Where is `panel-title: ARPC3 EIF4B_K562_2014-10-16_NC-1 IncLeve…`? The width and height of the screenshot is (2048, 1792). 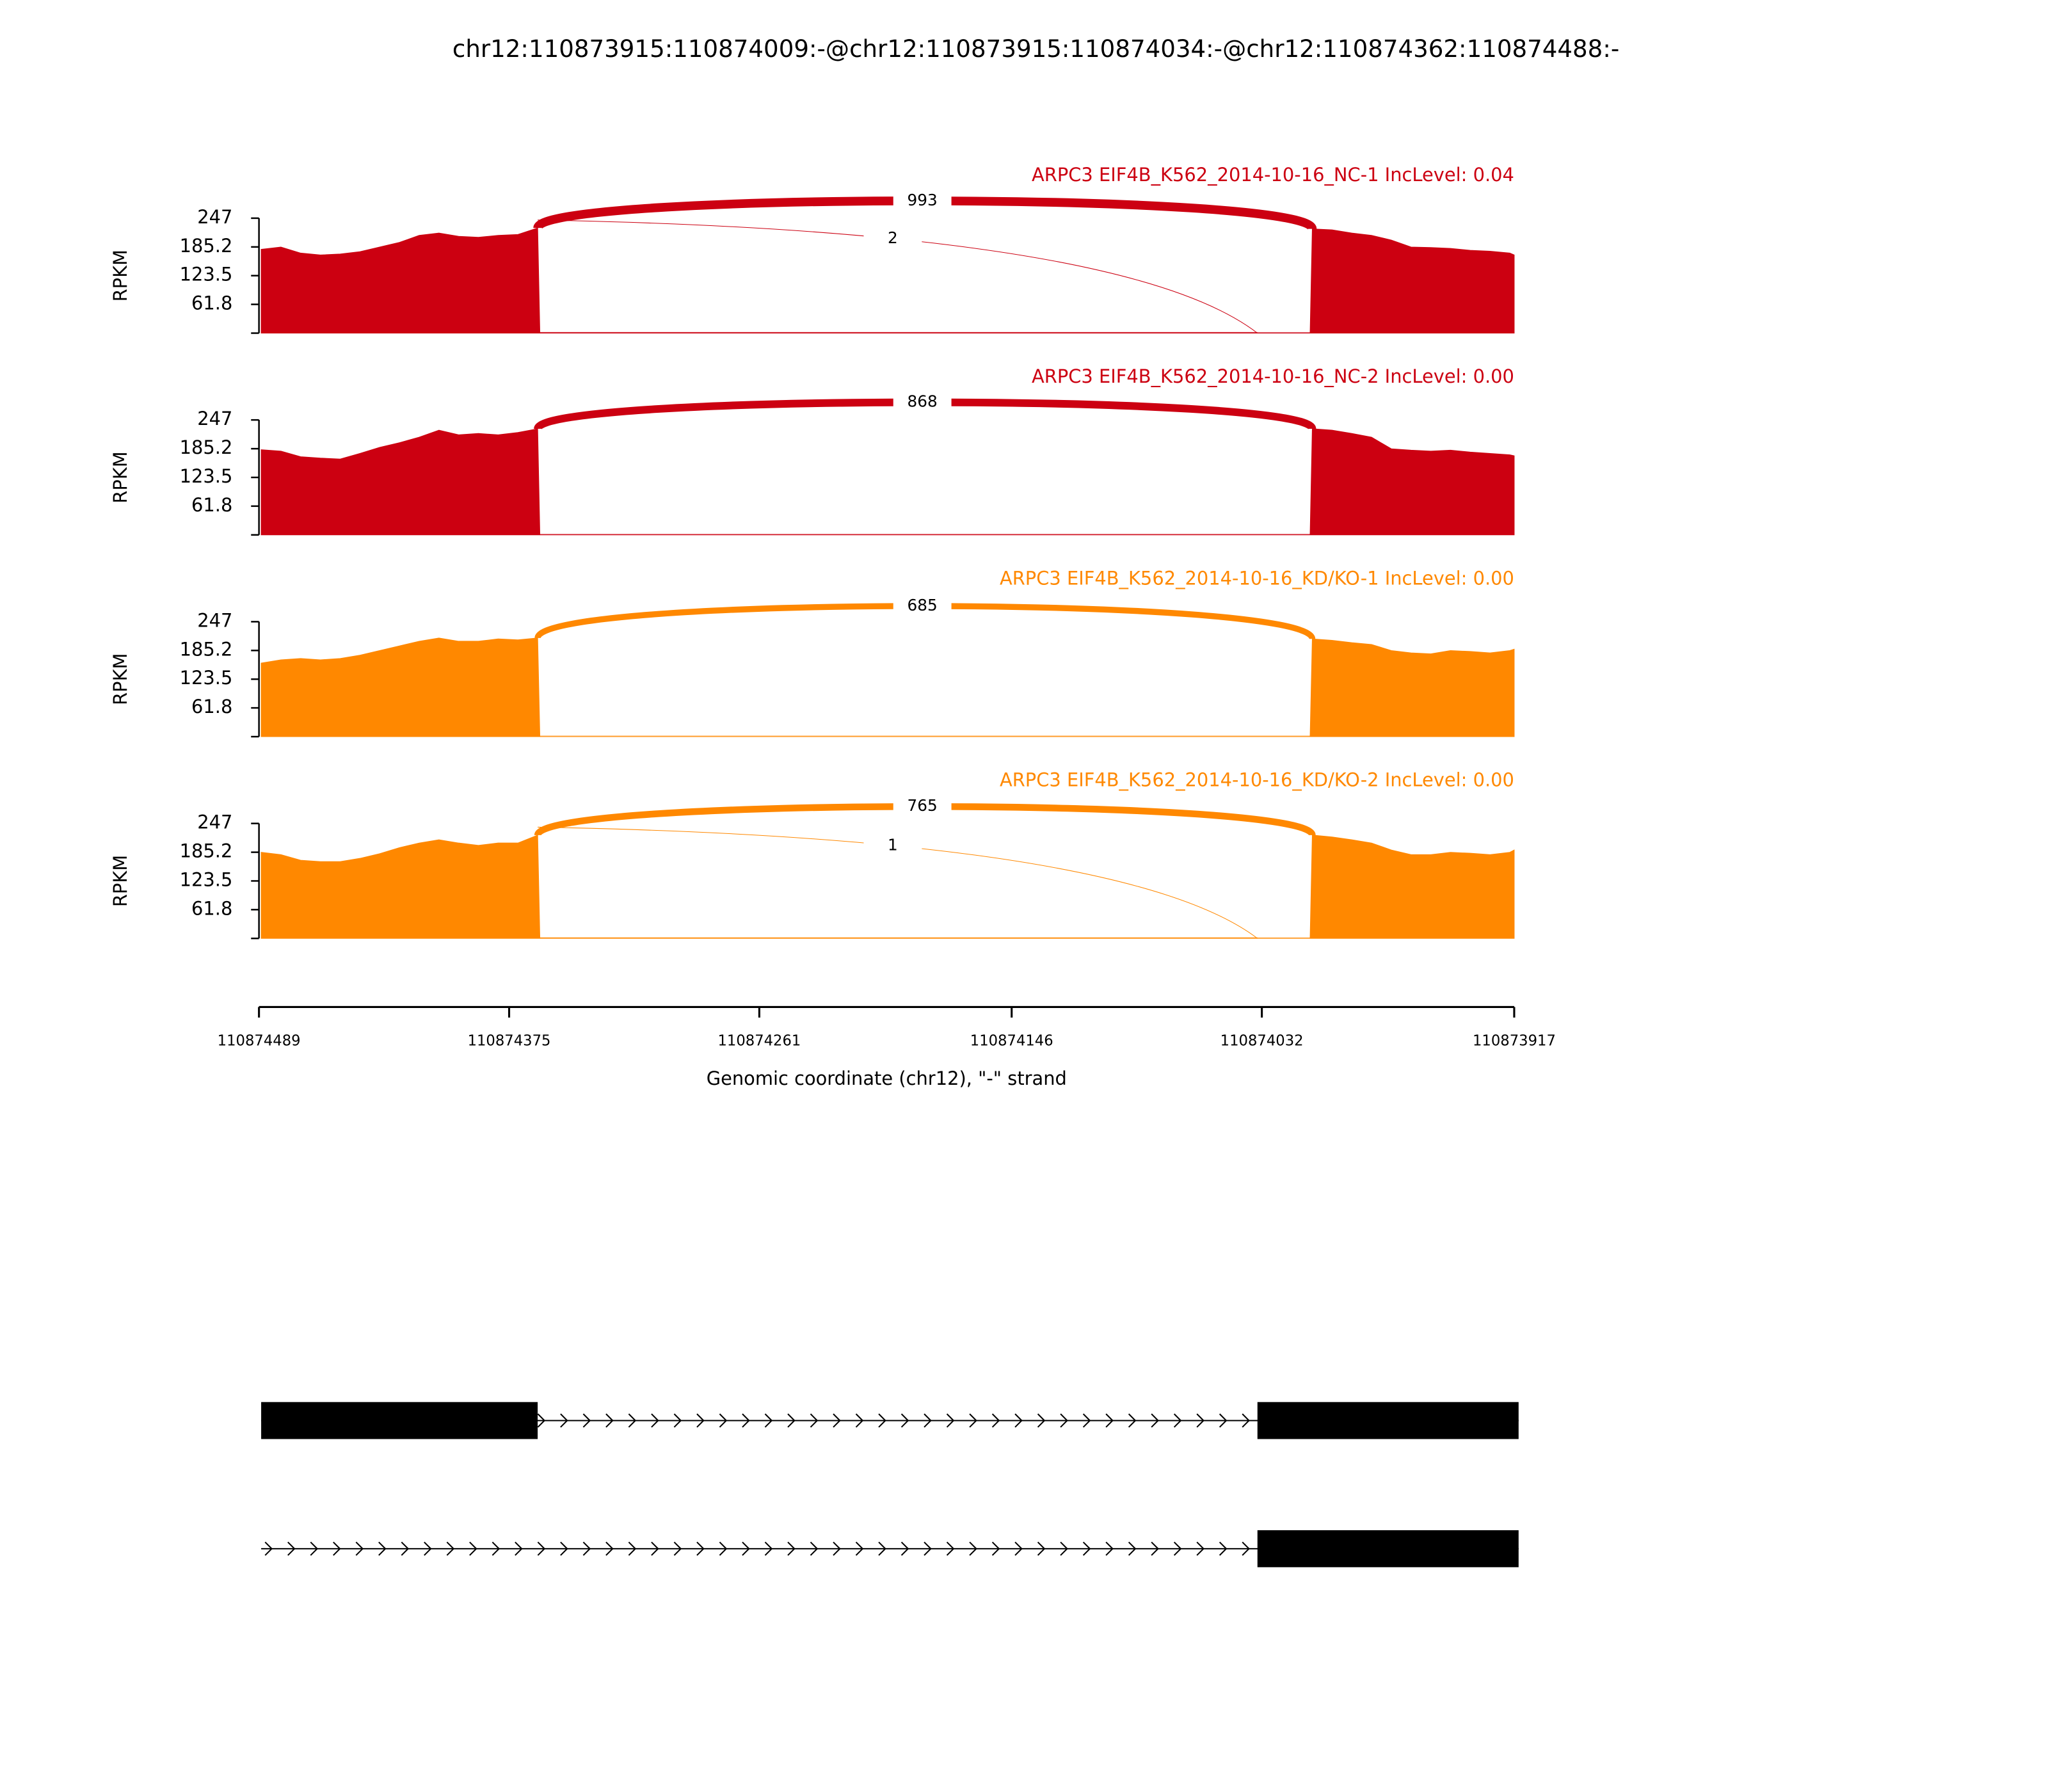 panel-title: ARPC3 EIF4B_K562_2014-10-16_NC-1 IncLeve… is located at coordinates (1273, 175).